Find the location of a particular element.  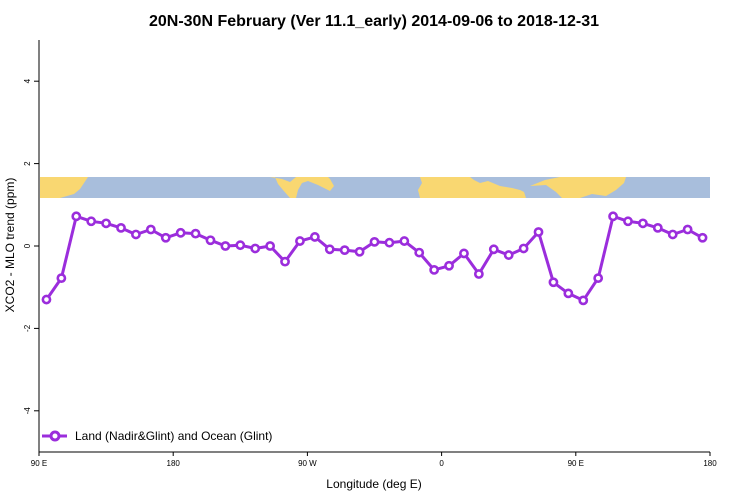

legend: Land (Nadir&Glint) and Ocean (Glint) is located at coordinates (157, 436).